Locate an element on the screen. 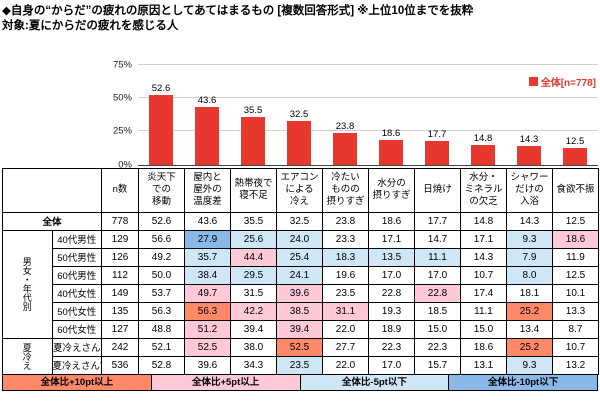 Image resolution: width=600 pixels, height=410 pixels. value-cell: 18.3 is located at coordinates (345, 257).